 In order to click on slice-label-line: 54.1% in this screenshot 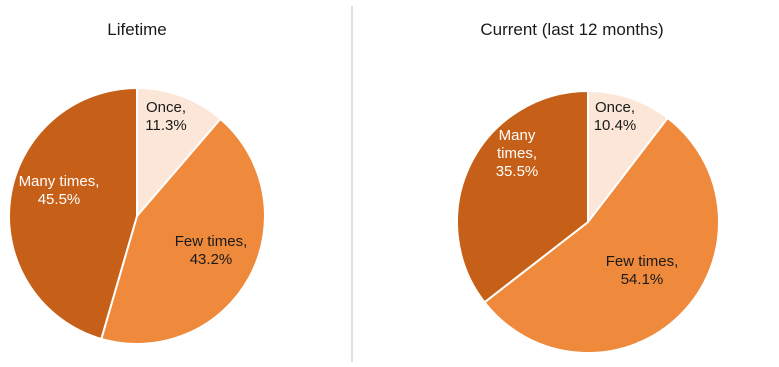, I will do `click(642, 279)`.